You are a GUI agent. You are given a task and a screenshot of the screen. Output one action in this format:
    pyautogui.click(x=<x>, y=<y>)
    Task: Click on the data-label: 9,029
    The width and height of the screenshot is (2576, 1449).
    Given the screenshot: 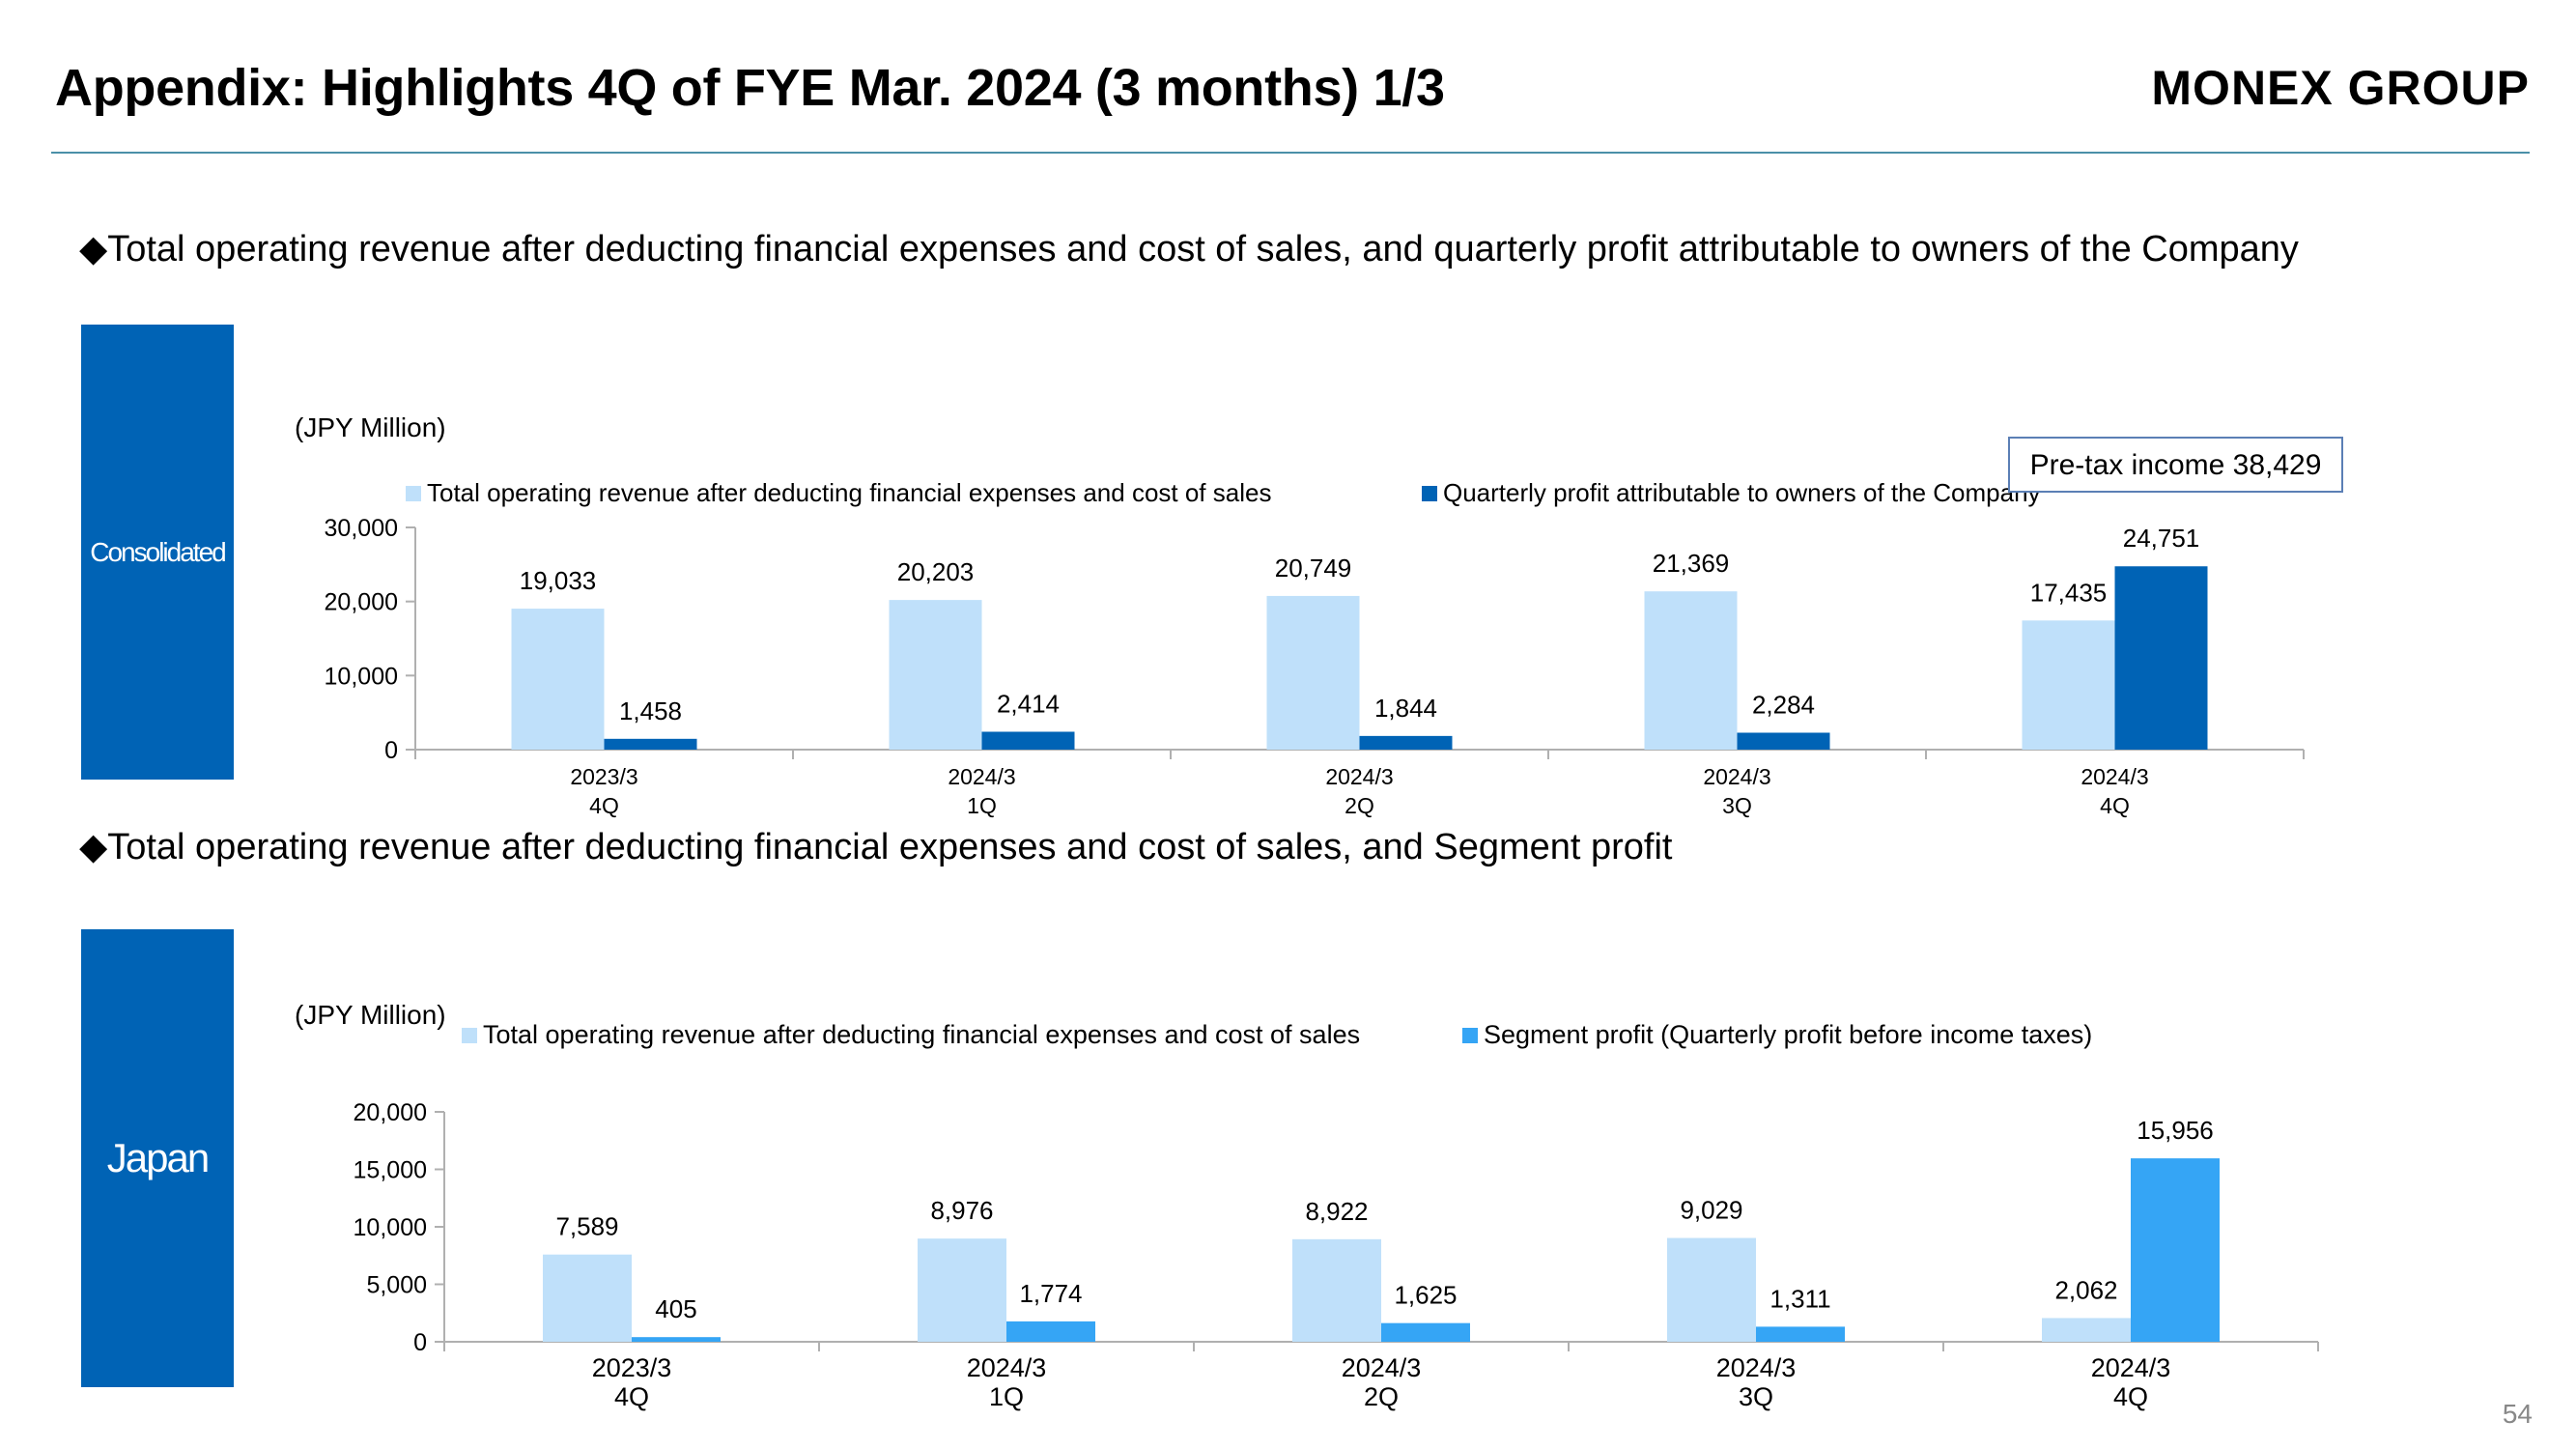 What is the action you would take?
    pyautogui.click(x=1711, y=1210)
    